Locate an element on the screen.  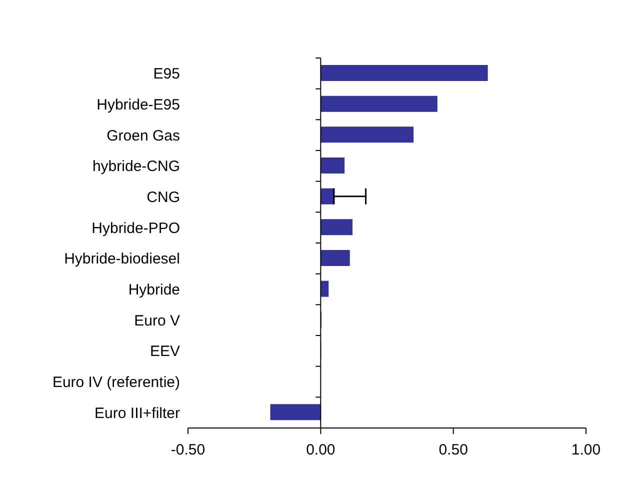
y-tick-label: CNG is located at coordinates (163, 197).